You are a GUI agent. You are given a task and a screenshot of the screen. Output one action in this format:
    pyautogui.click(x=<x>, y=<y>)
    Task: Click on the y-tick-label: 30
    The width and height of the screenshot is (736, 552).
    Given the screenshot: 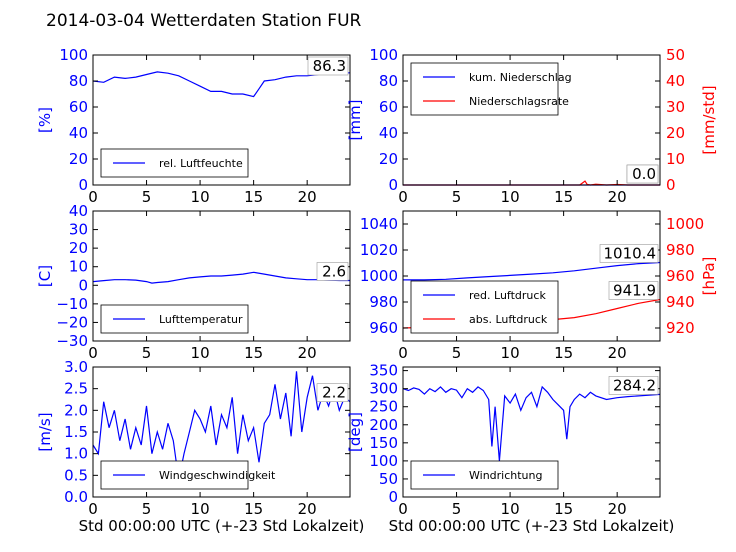 What is the action you would take?
    pyautogui.click(x=78, y=230)
    